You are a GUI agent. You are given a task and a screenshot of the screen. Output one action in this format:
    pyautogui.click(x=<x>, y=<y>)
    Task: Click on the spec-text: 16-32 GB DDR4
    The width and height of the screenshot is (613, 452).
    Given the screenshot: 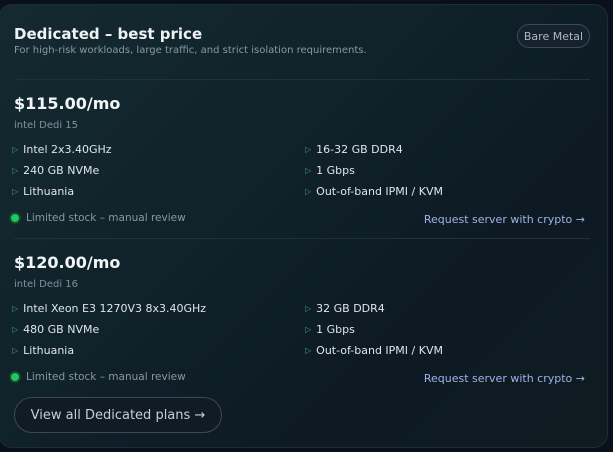 What is the action you would take?
    pyautogui.click(x=359, y=149)
    